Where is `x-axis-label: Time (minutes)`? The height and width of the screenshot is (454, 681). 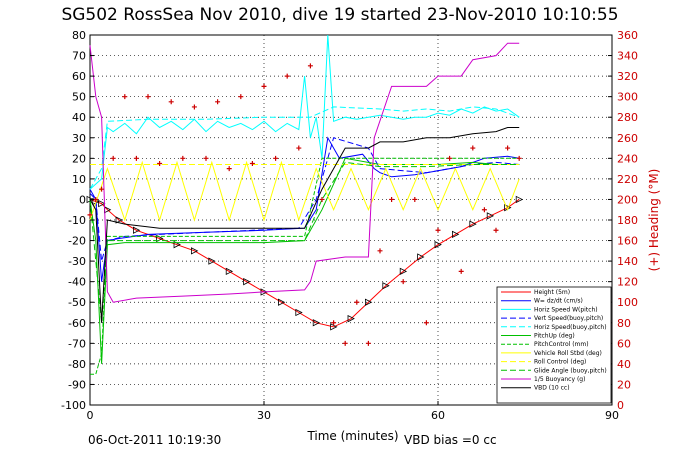 x-axis-label: Time (minutes) is located at coordinates (352, 436).